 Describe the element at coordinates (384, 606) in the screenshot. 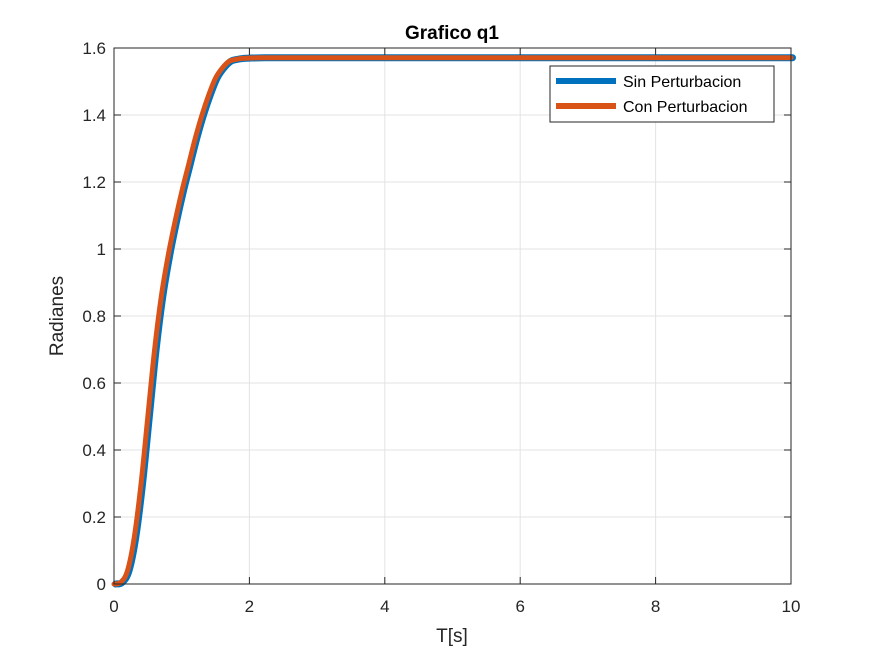

I see `x-tick-label: 4` at that location.